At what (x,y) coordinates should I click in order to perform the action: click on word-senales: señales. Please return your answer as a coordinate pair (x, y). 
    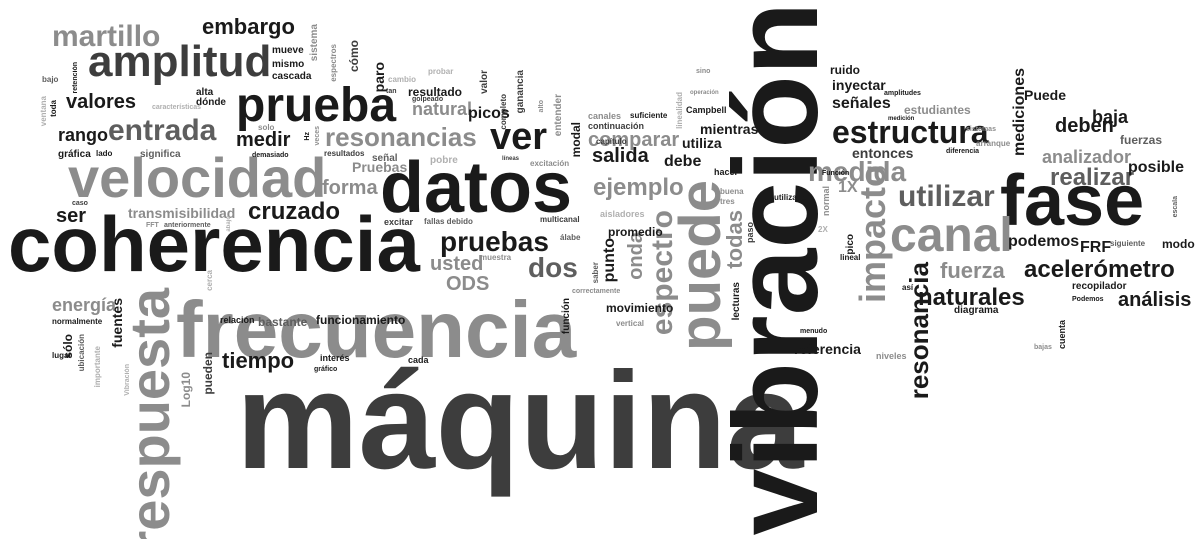
    Looking at the image, I should click on (861, 103).